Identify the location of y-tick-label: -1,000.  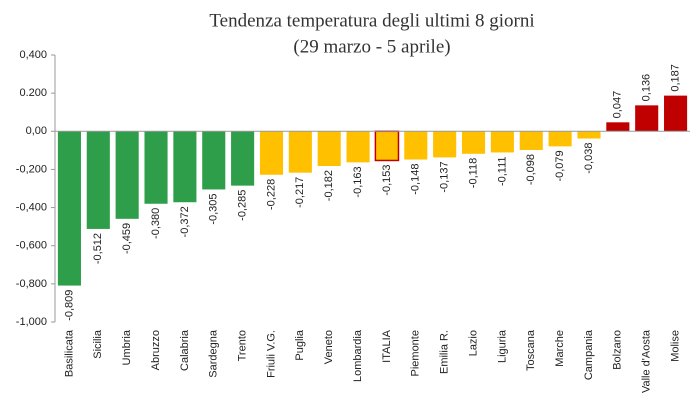
(31, 322).